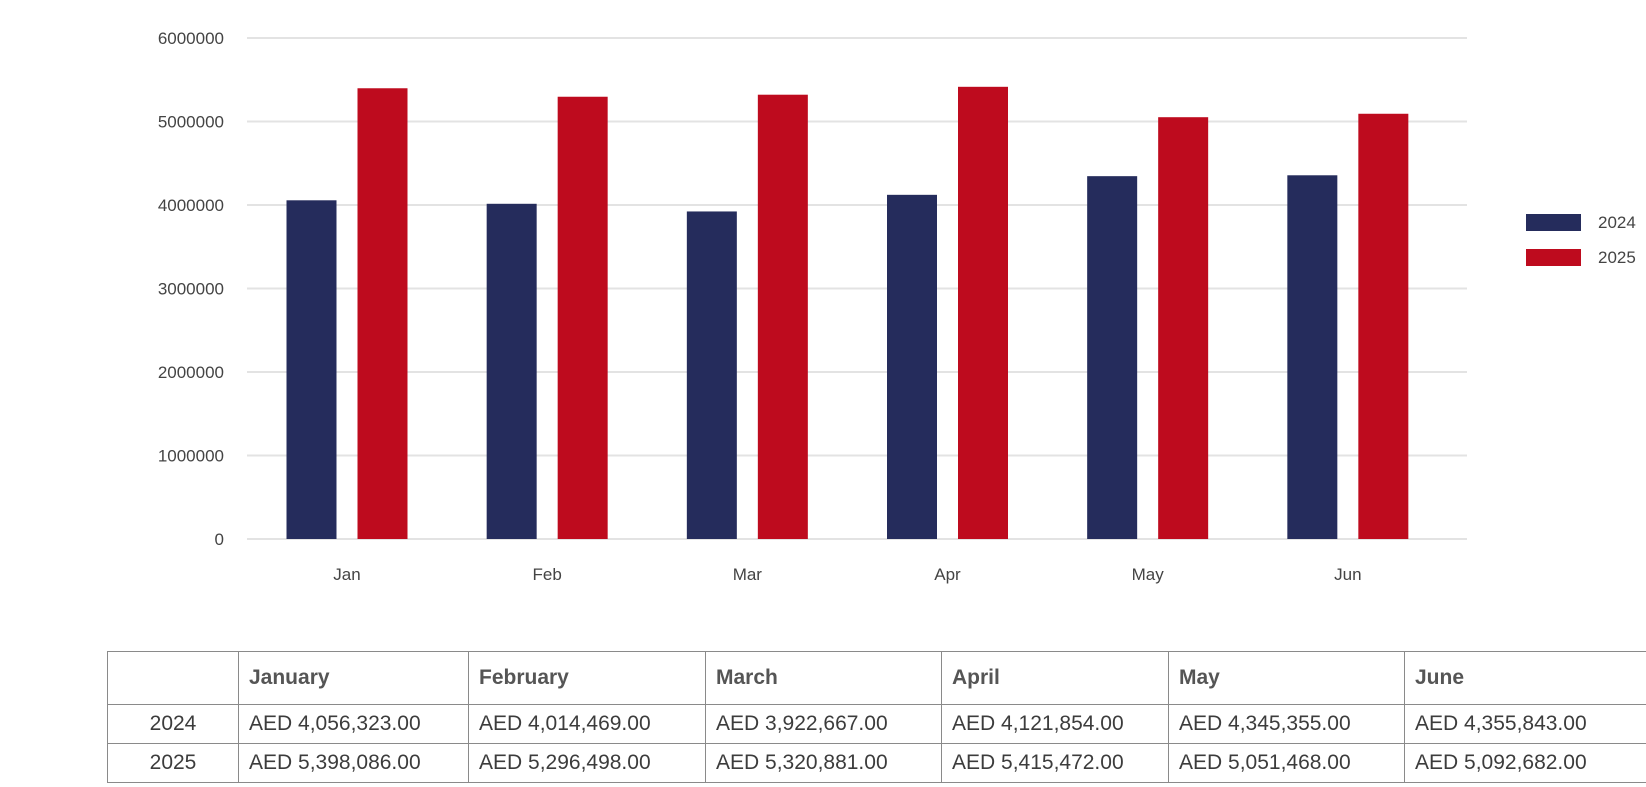 Image resolution: width=1646 pixels, height=787 pixels. I want to click on legend-label: 2024, so click(1617, 222).